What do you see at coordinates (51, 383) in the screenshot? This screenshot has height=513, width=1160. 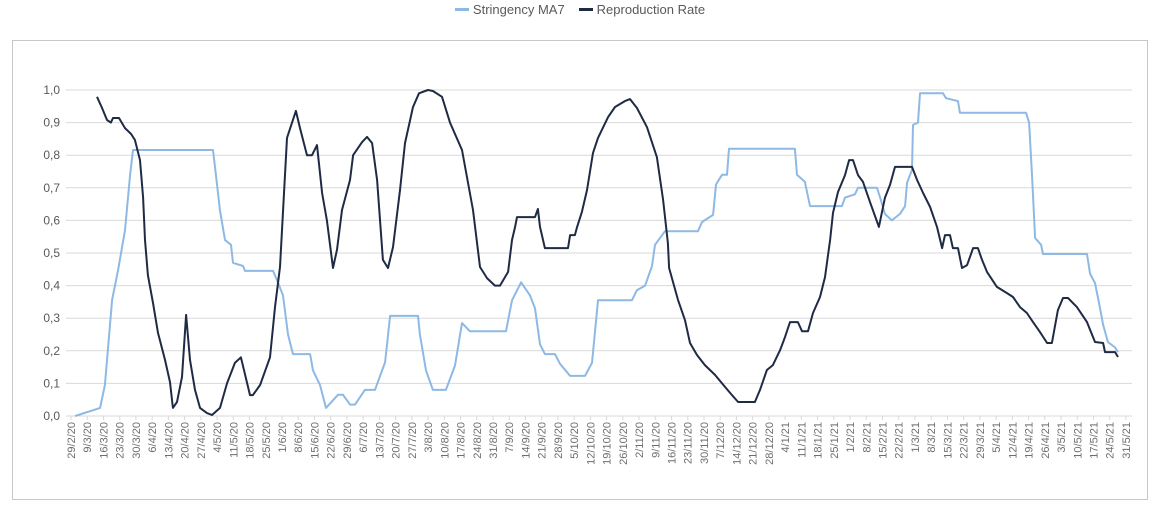 I see `y-tick-label: 0,1` at bounding box center [51, 383].